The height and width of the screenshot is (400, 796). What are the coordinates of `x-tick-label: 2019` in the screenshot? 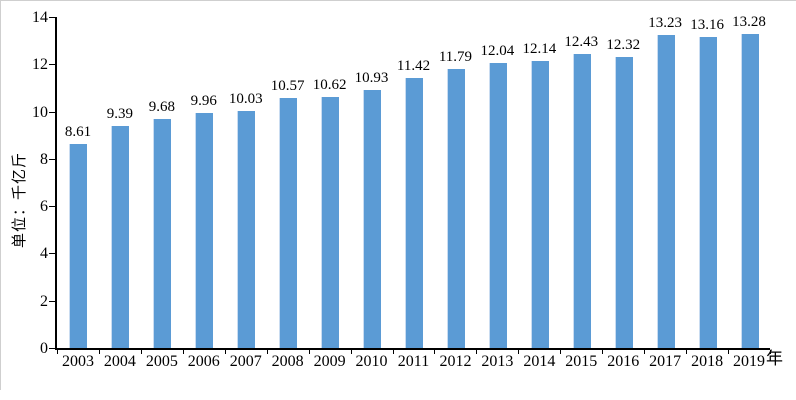 It's located at (749, 361).